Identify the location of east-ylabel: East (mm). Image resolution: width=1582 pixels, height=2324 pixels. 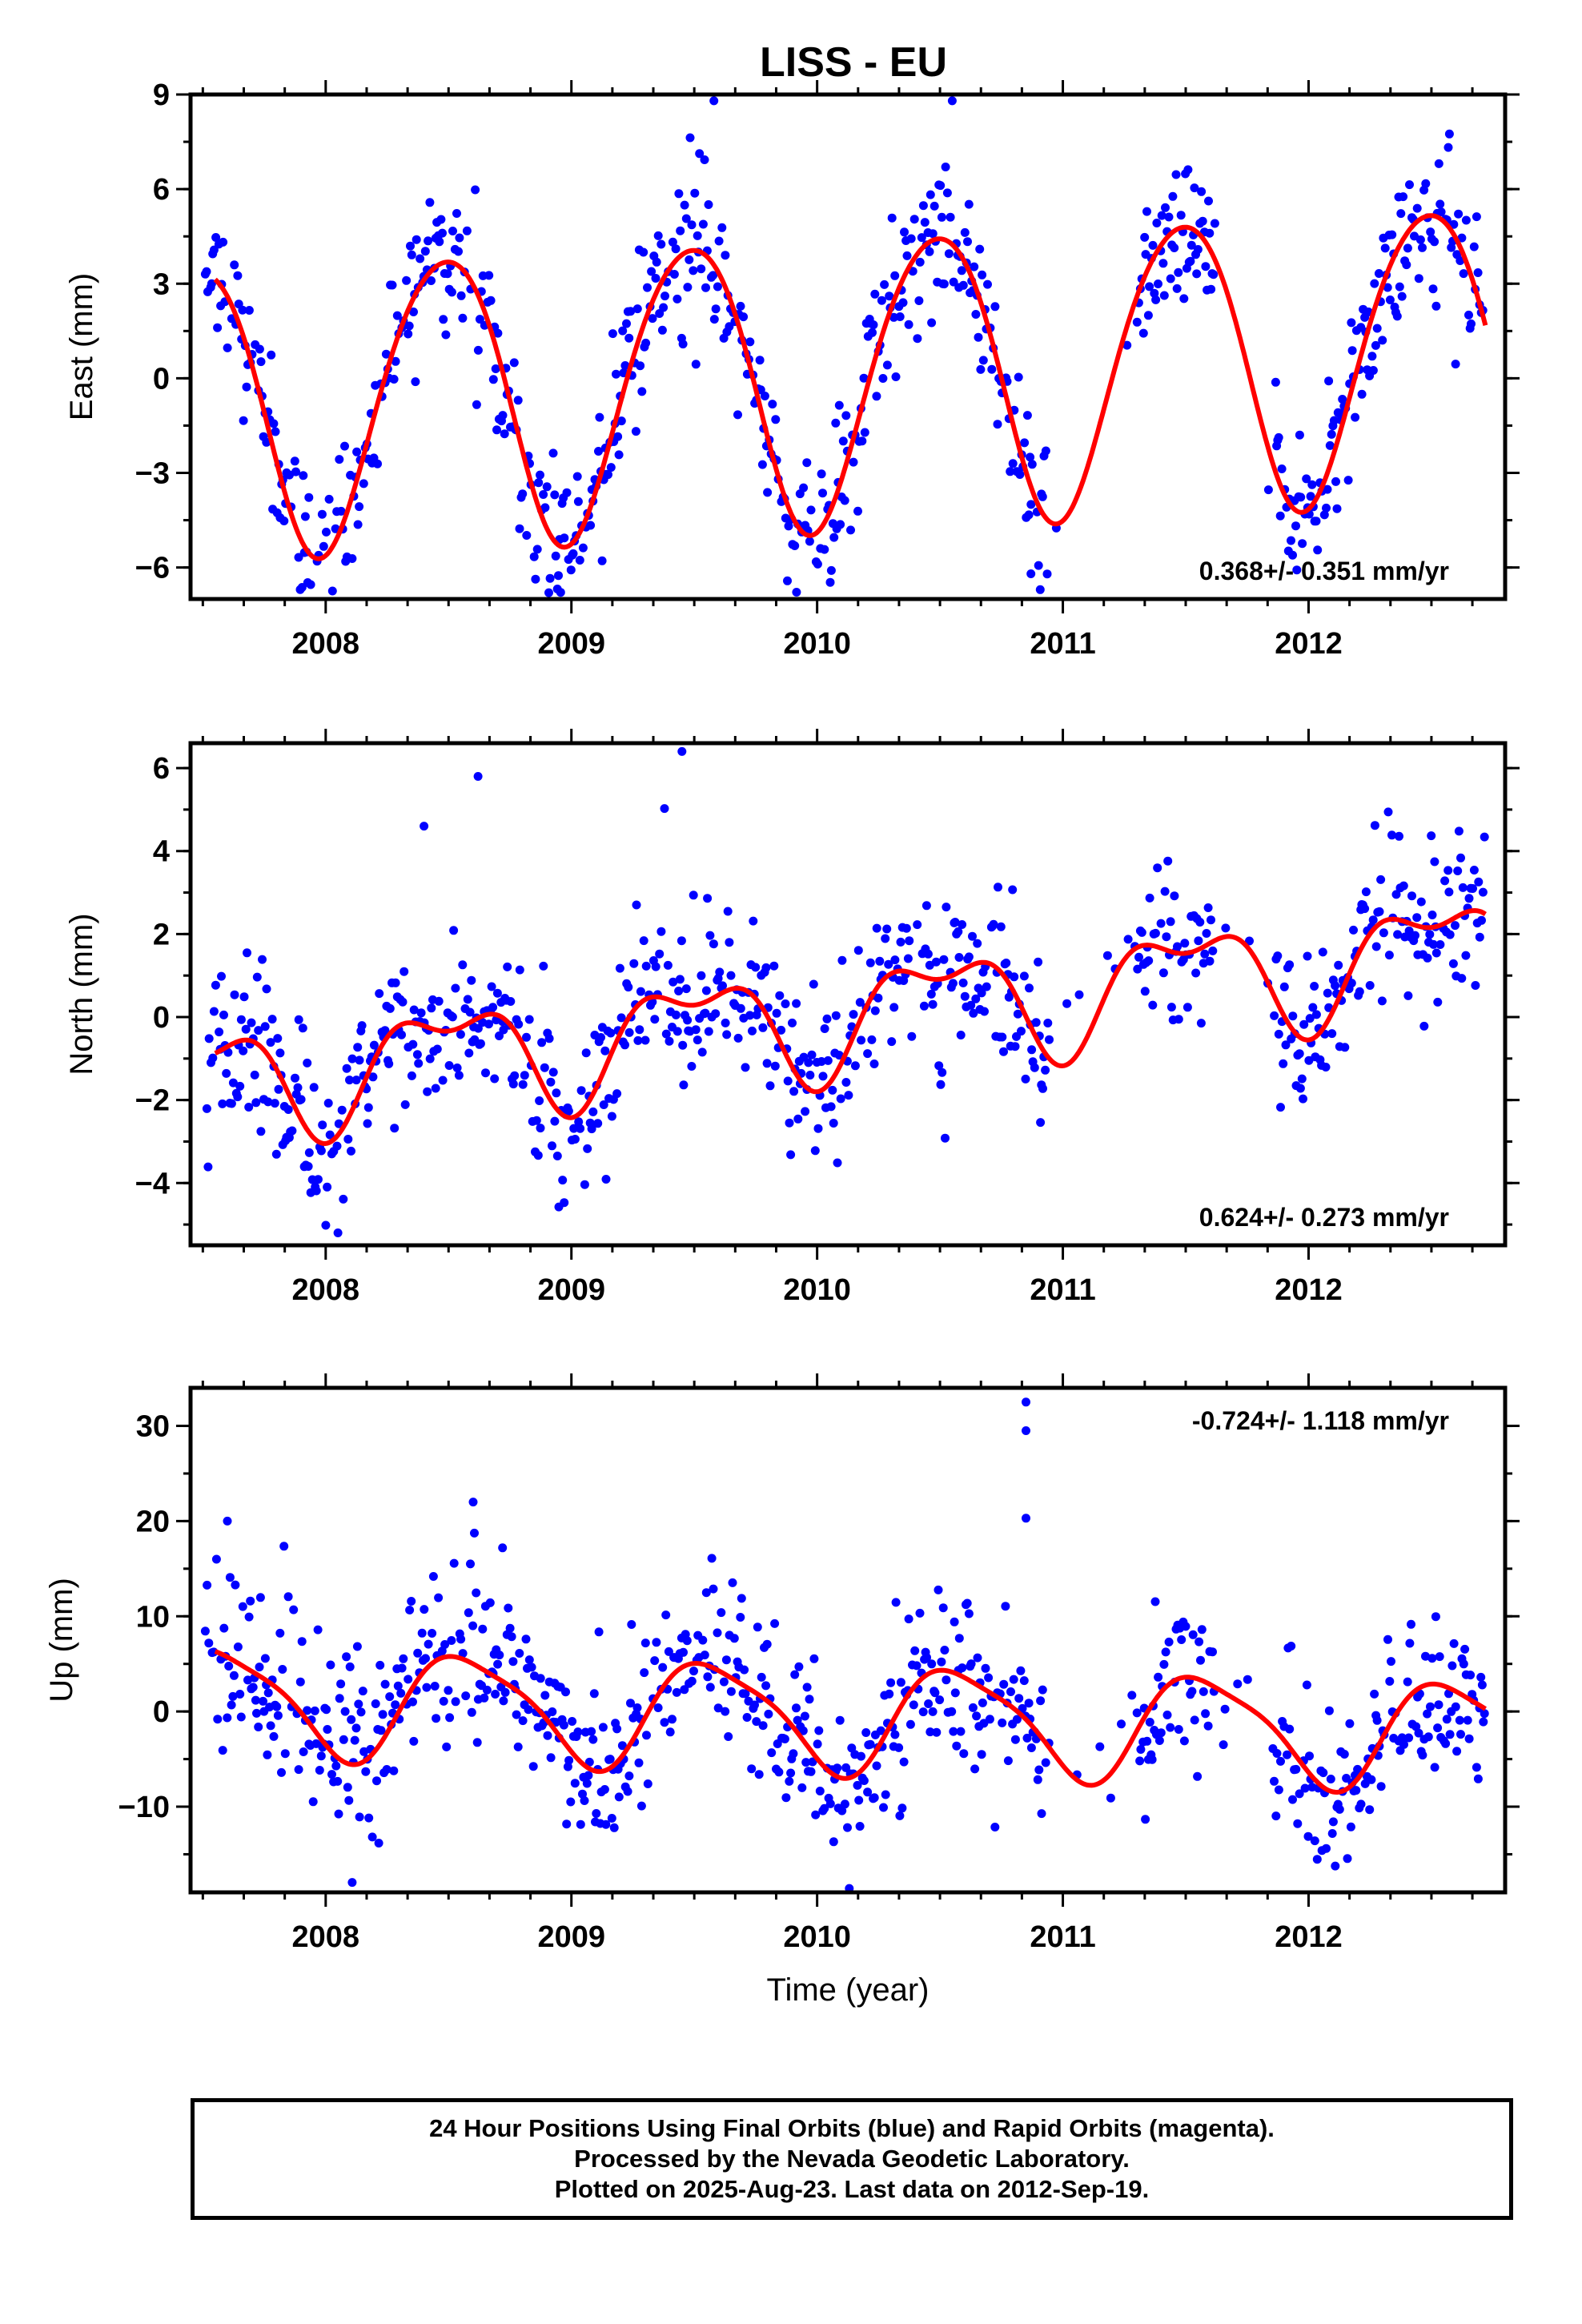
(81, 346).